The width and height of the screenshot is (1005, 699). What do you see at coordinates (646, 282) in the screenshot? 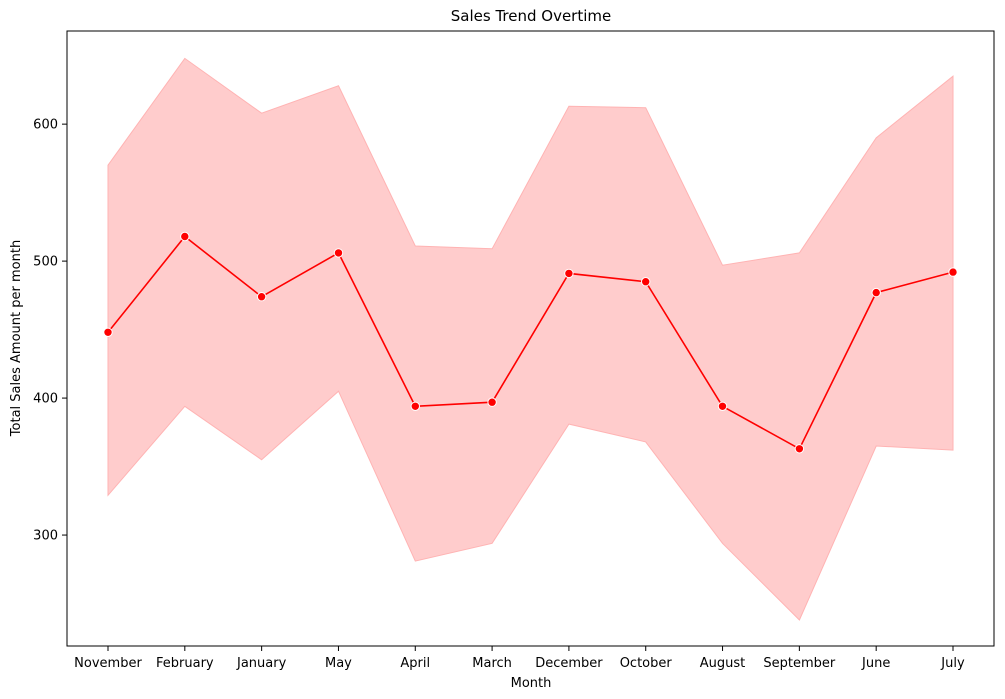
I see `data-point-october` at bounding box center [646, 282].